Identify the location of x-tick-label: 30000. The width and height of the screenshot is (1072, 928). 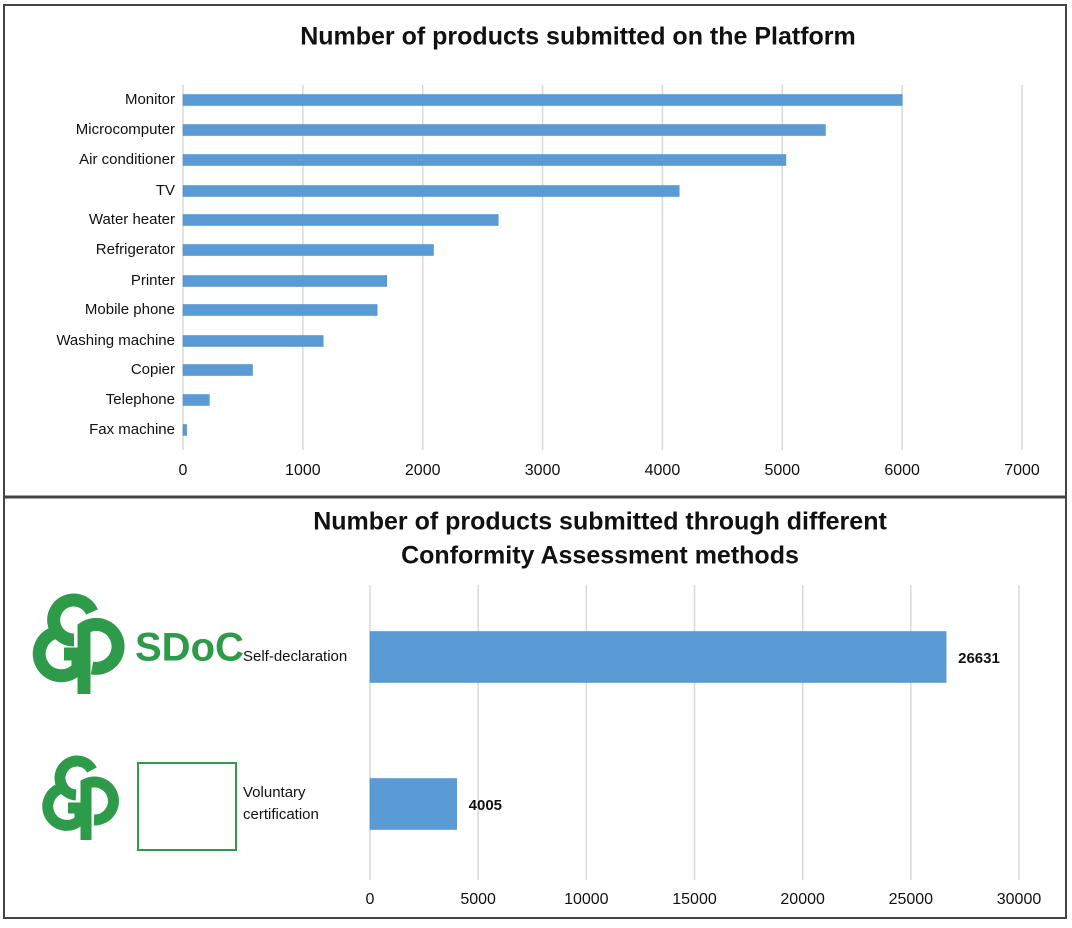
(1019, 899).